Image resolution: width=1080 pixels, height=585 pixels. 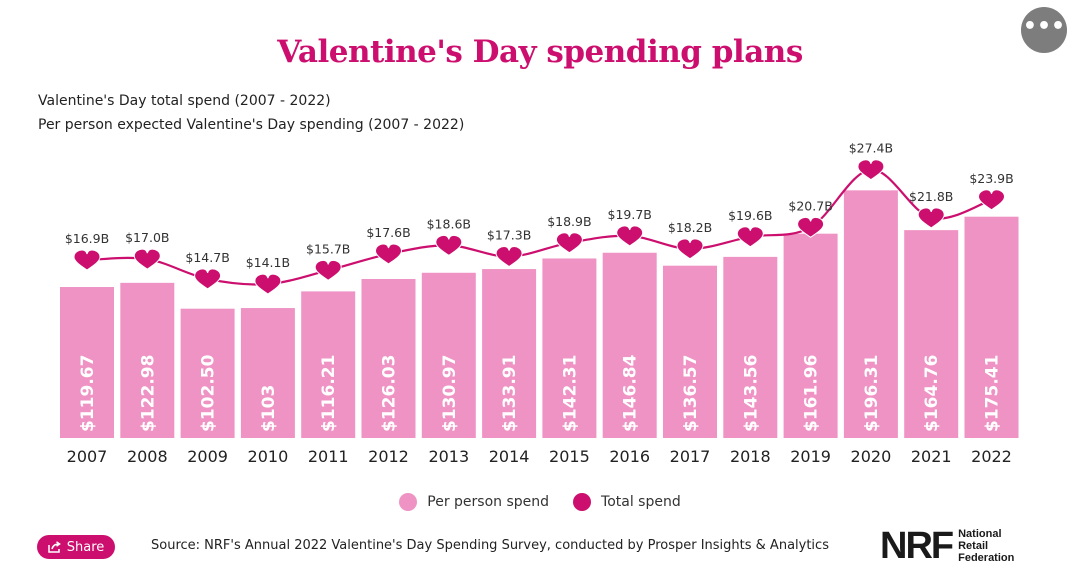 I want to click on x-tick-2019: 2019, so click(x=810, y=456).